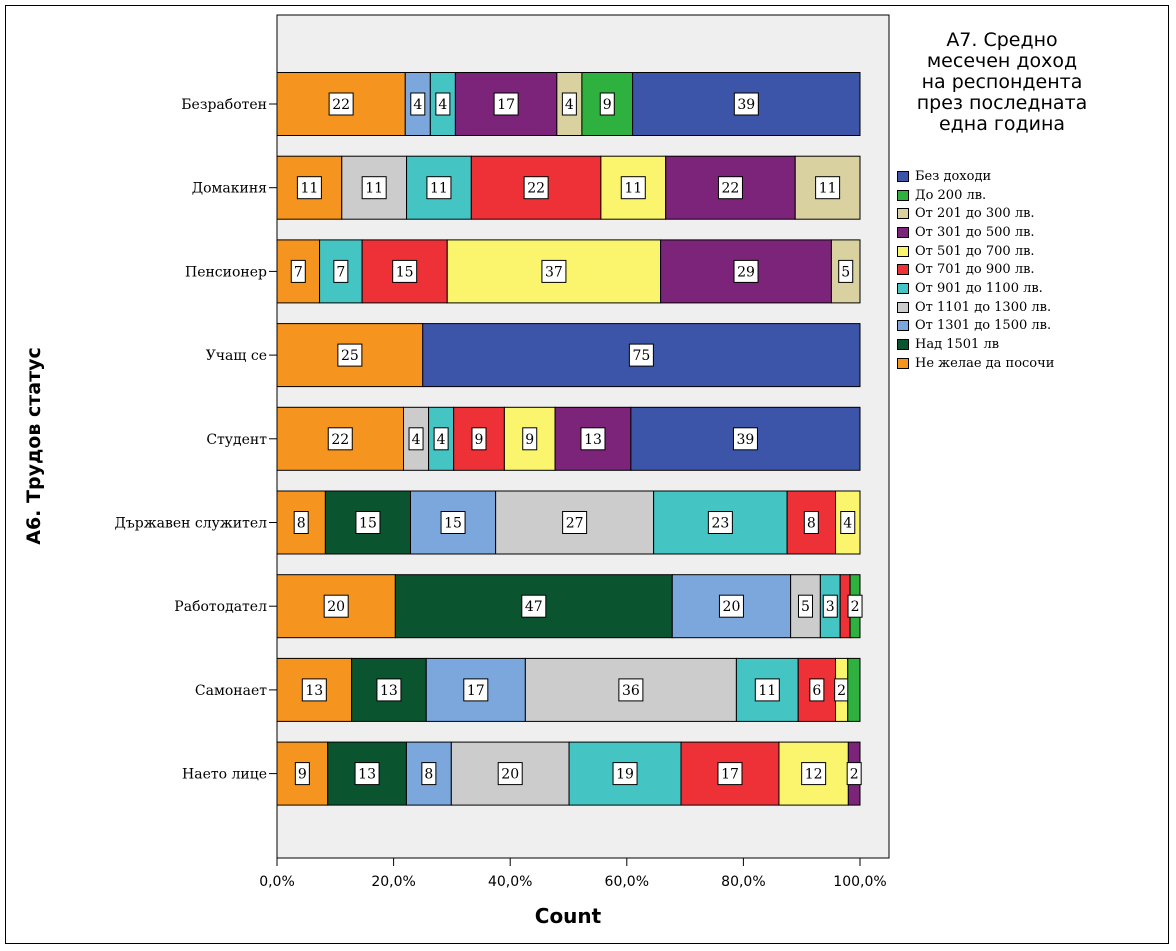 The height and width of the screenshot is (951, 1176). Describe the element at coordinates (743, 882) in the screenshot. I see `x-tick-label: 80,0%` at that location.